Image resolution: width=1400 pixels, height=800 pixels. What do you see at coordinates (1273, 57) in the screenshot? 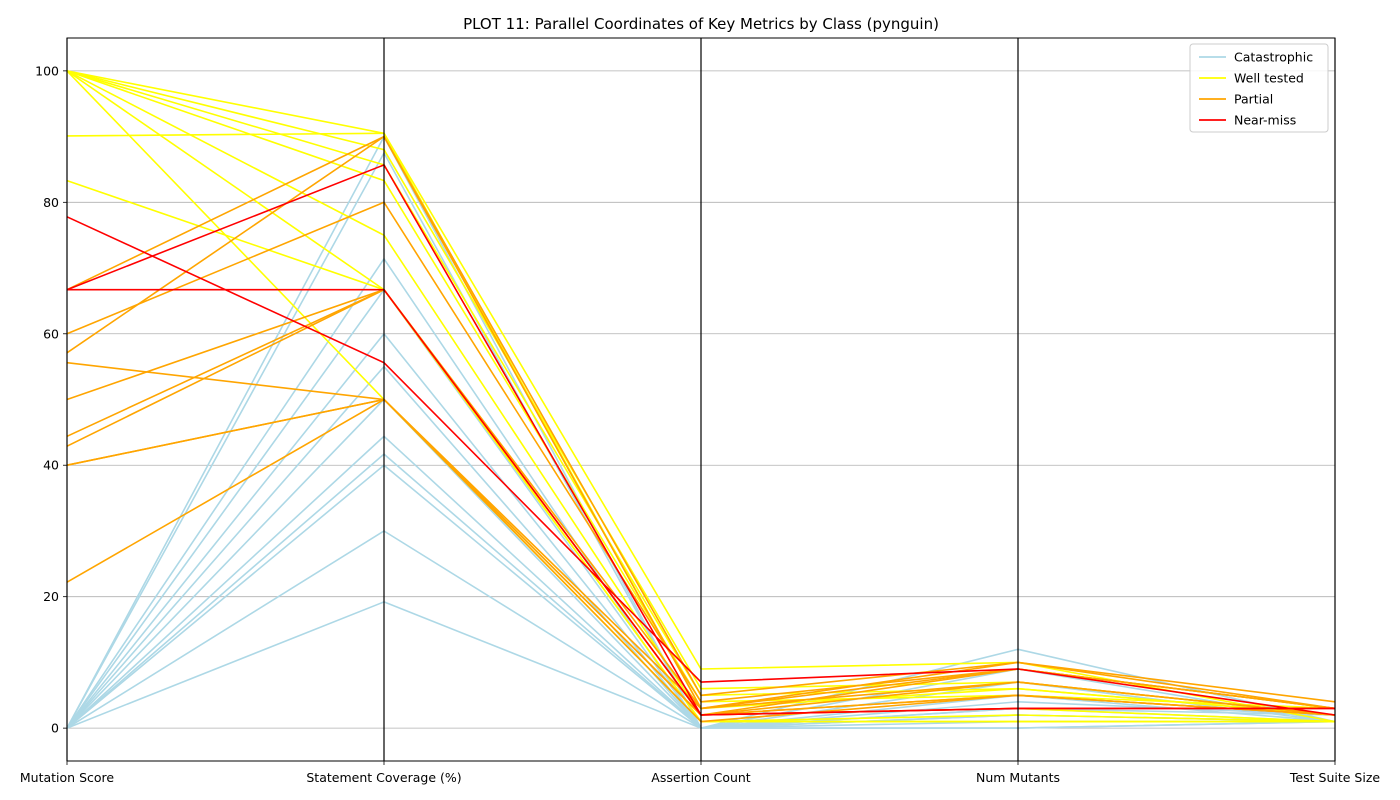
I see `legend-entry: Catastrophic` at bounding box center [1273, 57].